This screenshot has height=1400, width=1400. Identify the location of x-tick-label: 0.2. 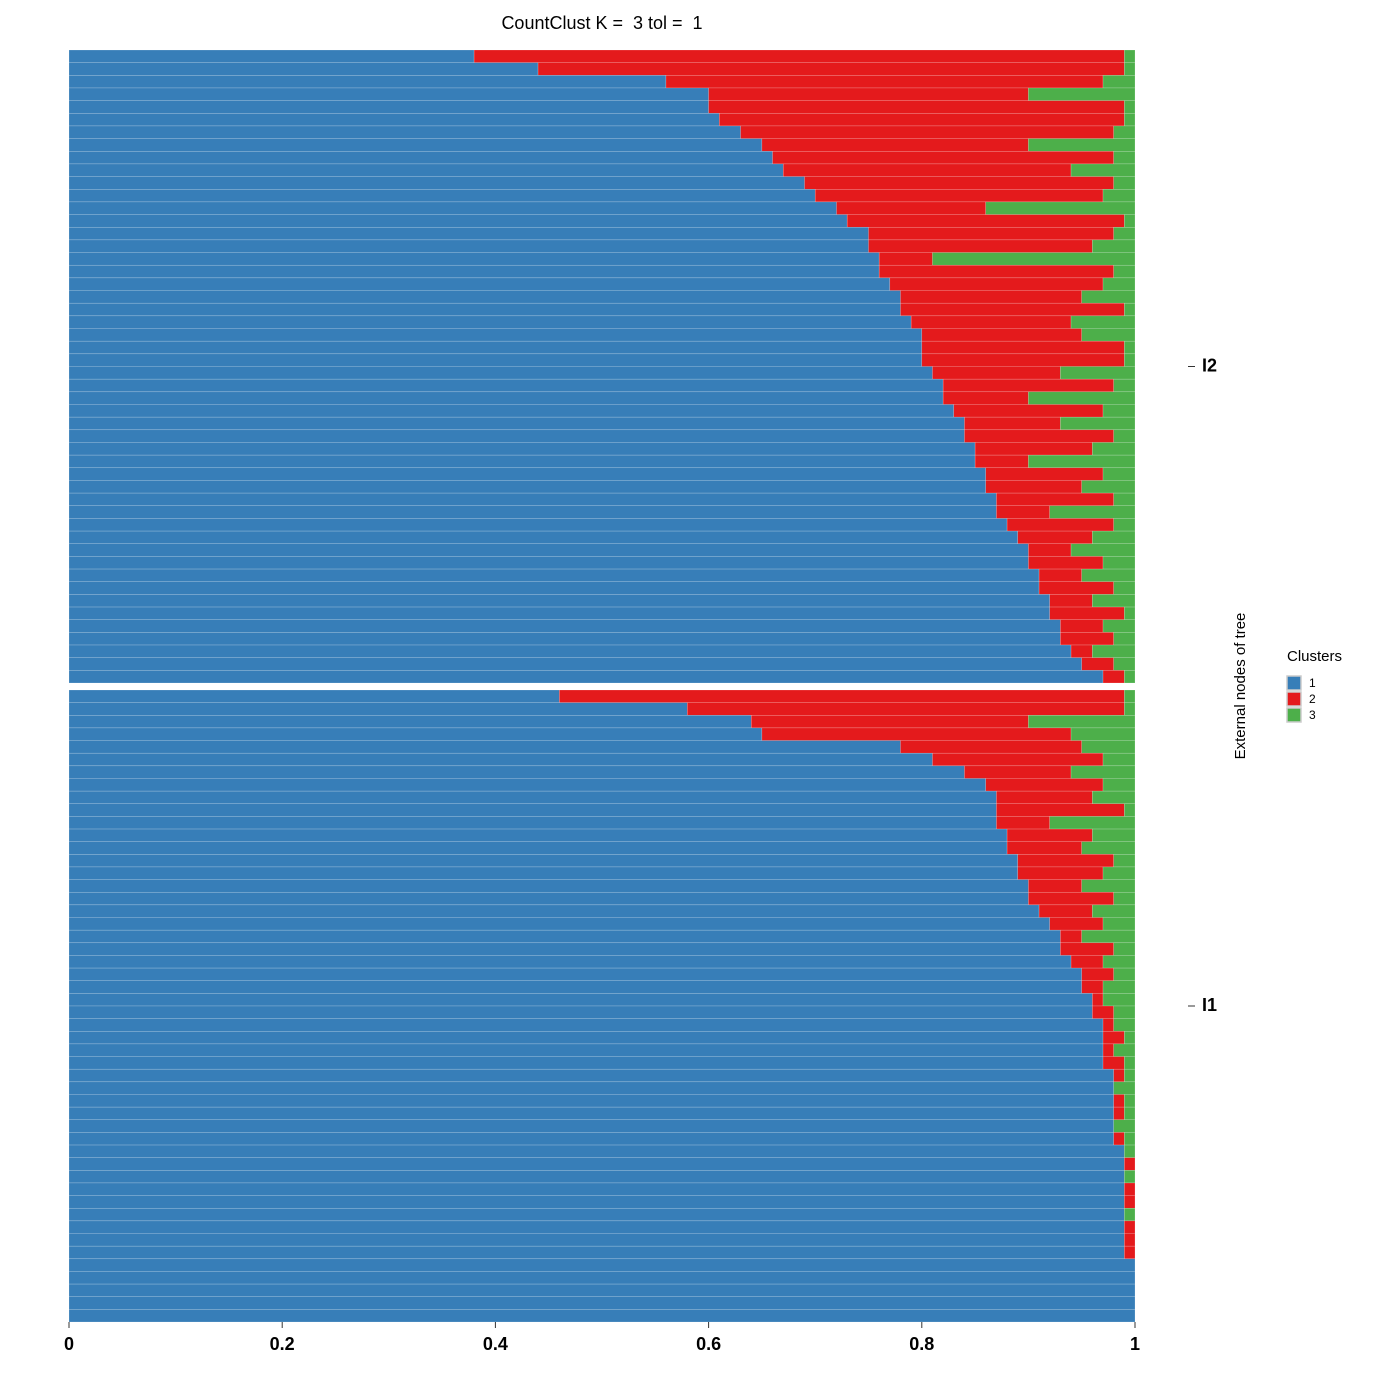
(282, 1344).